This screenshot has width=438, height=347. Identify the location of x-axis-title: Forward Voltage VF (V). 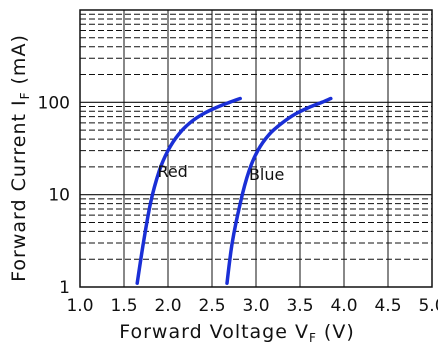
(237, 333).